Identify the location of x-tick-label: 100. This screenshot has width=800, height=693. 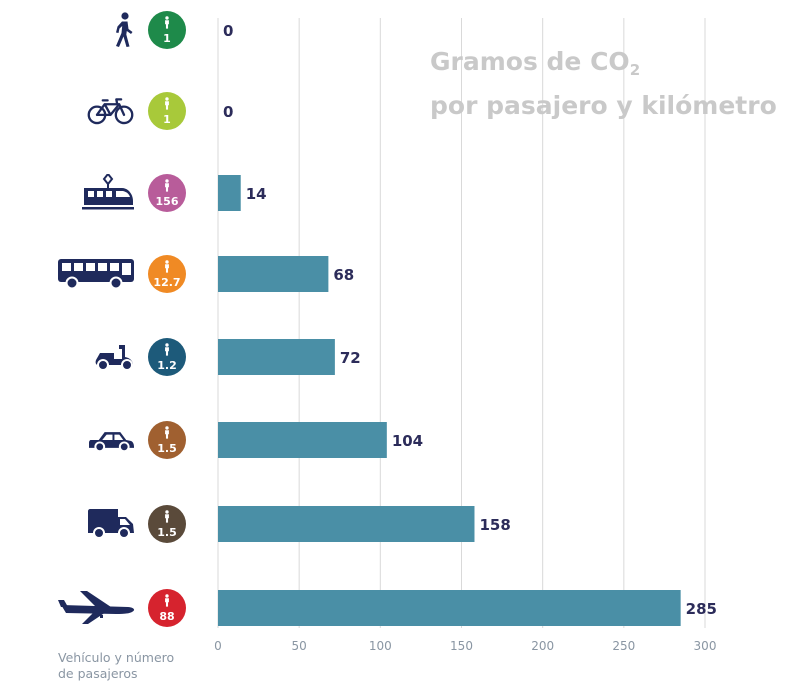
(380, 646).